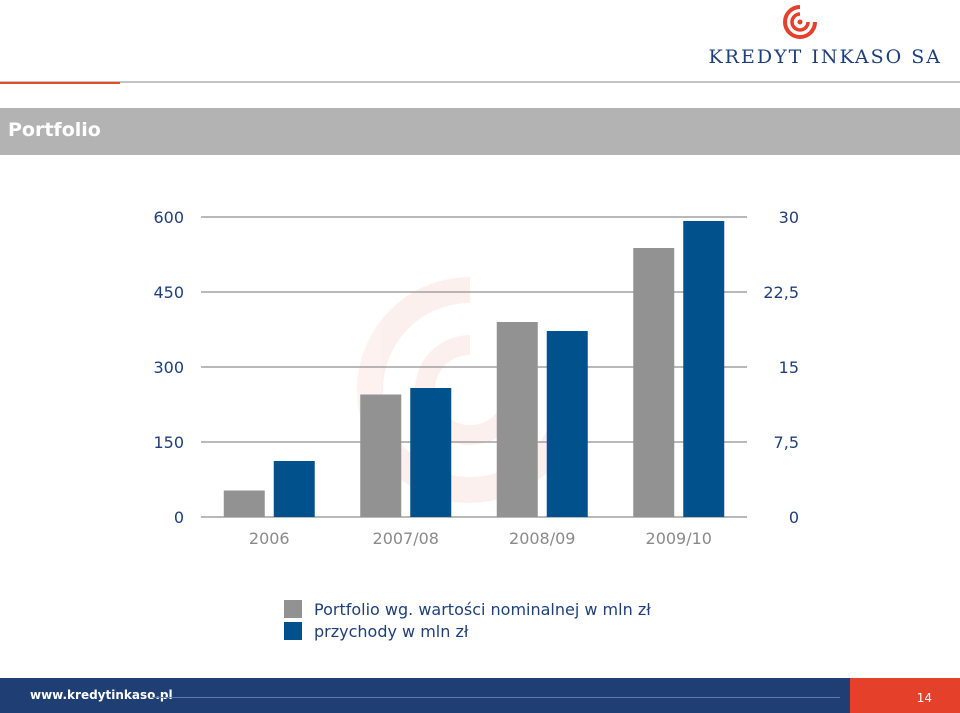 This screenshot has width=960, height=713. I want to click on bar-revenue-2009/10, so click(704, 369).